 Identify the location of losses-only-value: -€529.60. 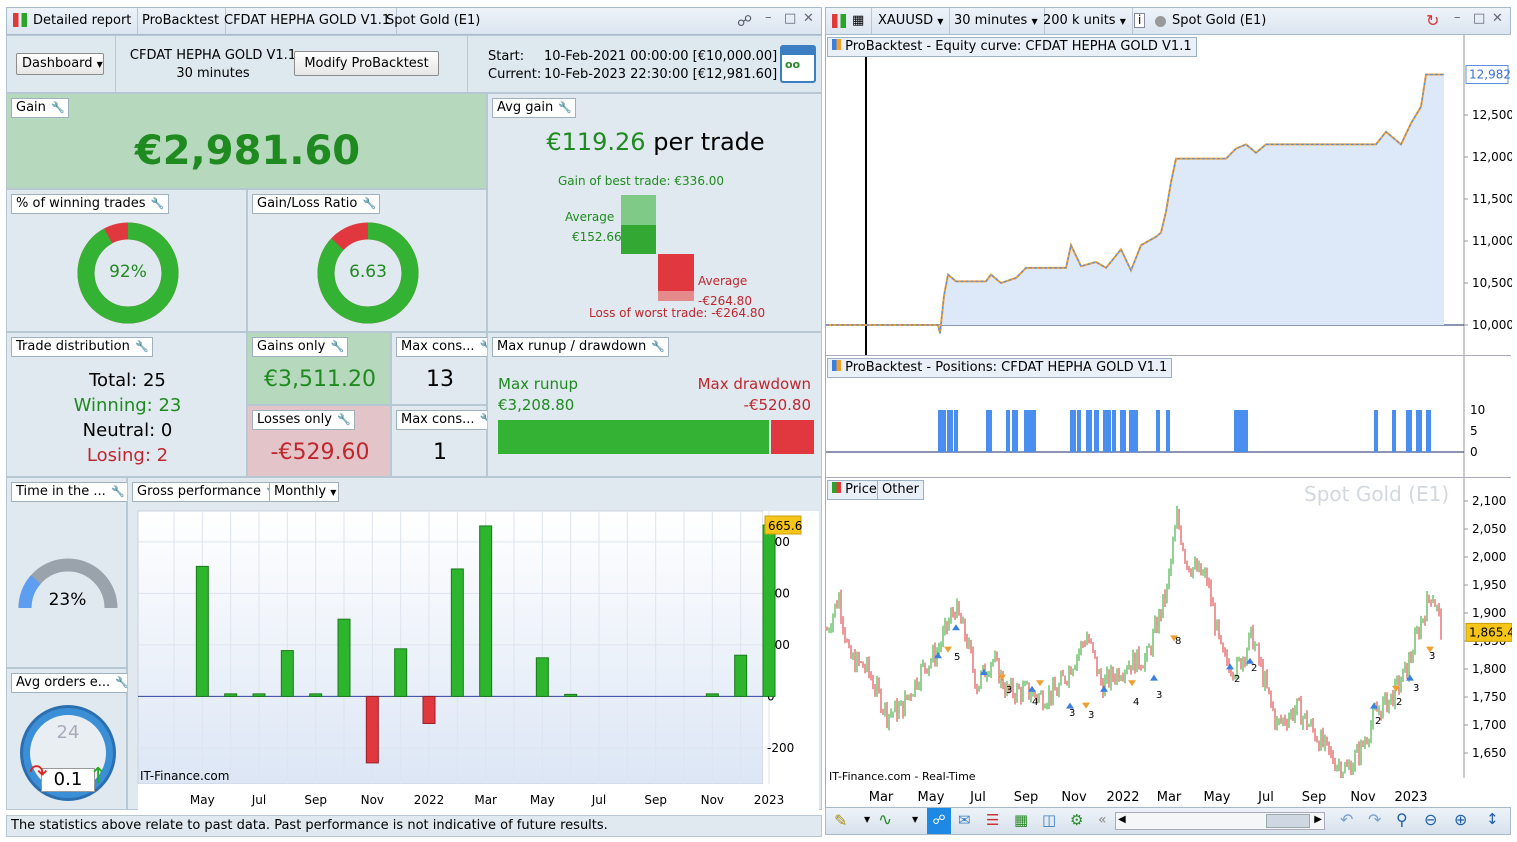
(320, 452).